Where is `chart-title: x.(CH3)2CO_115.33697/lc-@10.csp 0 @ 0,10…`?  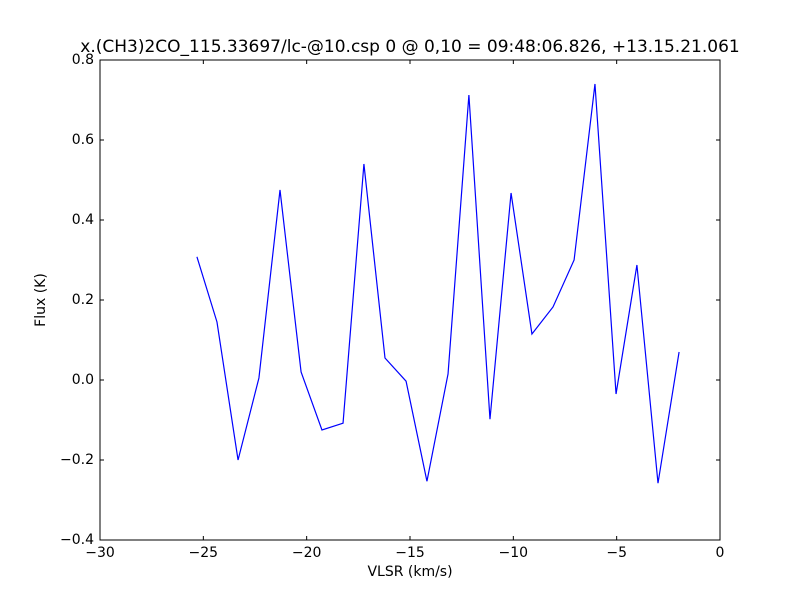 chart-title: x.(CH3)2CO_115.33697/lc-@10.csp 0 @ 0,10… is located at coordinates (409, 47).